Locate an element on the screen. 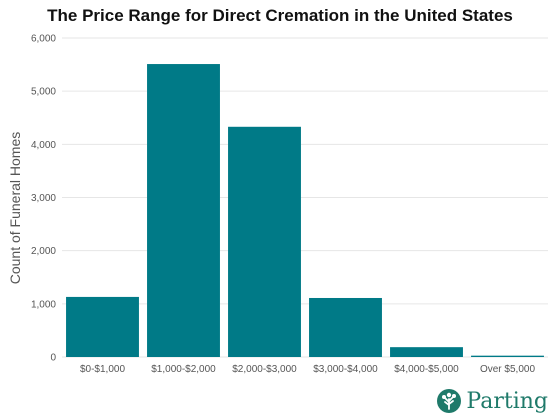 The image size is (560, 418). y-axis-title: Count of Funeral Homes is located at coordinates (15, 208).